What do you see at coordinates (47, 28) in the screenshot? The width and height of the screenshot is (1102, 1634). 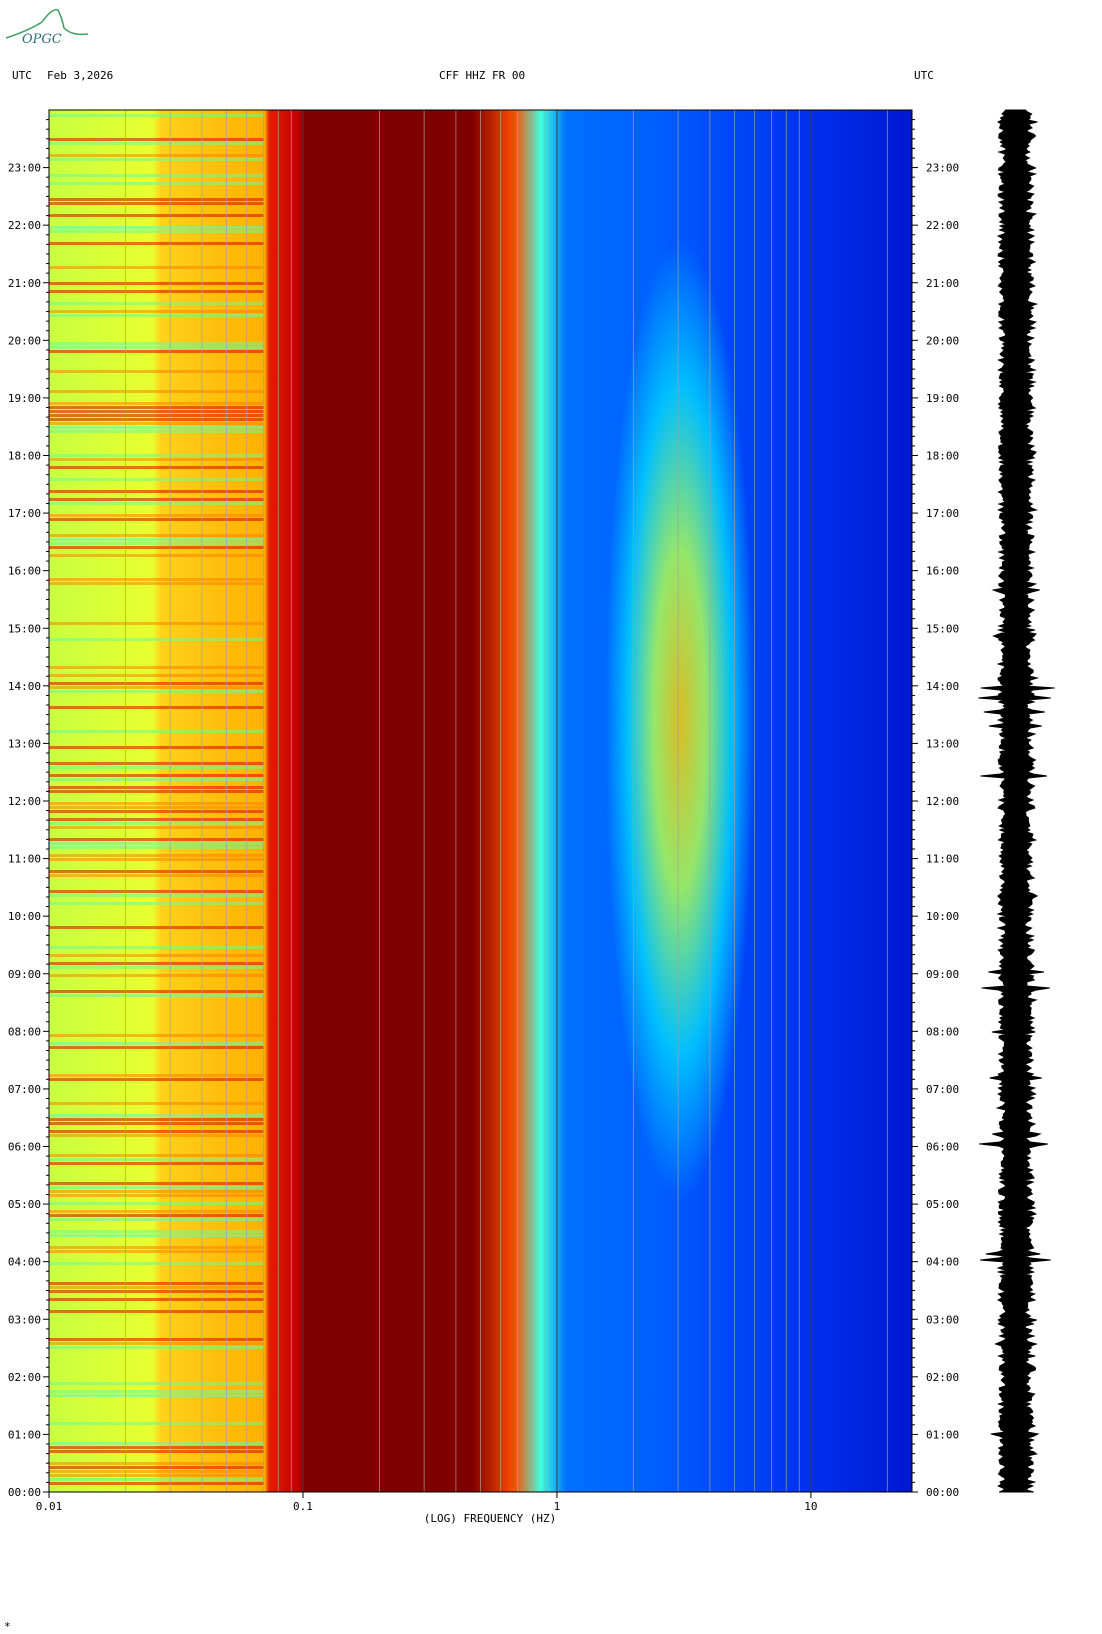 I see `opgc-logo: OPGC` at bounding box center [47, 28].